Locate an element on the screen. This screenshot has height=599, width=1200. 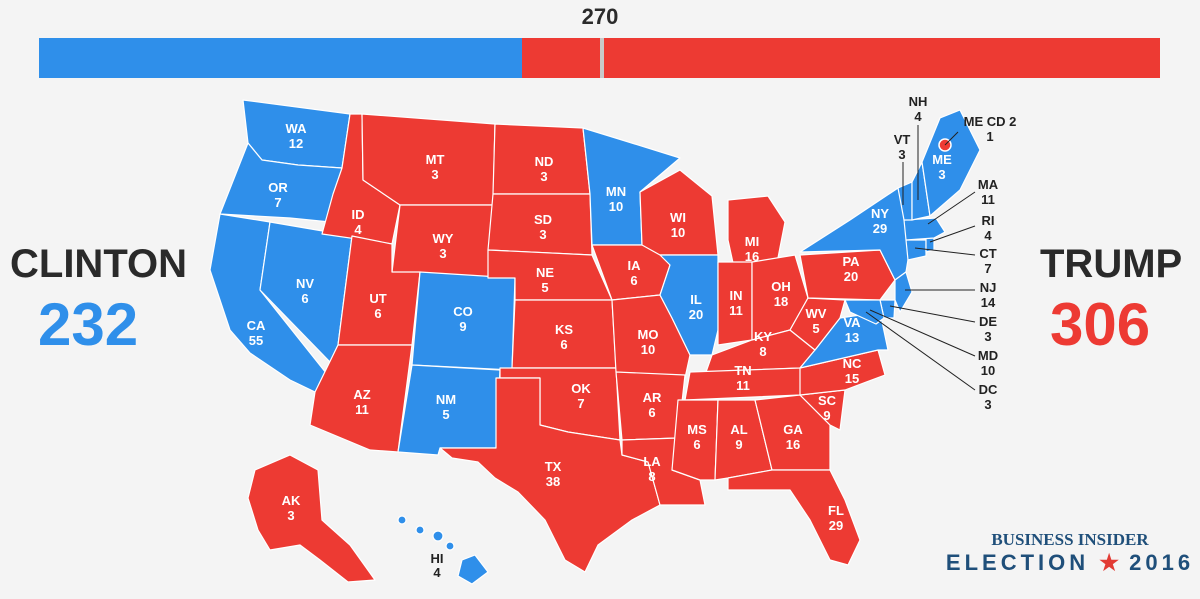
leader-me-cd2 is located at coordinates (951, 138).